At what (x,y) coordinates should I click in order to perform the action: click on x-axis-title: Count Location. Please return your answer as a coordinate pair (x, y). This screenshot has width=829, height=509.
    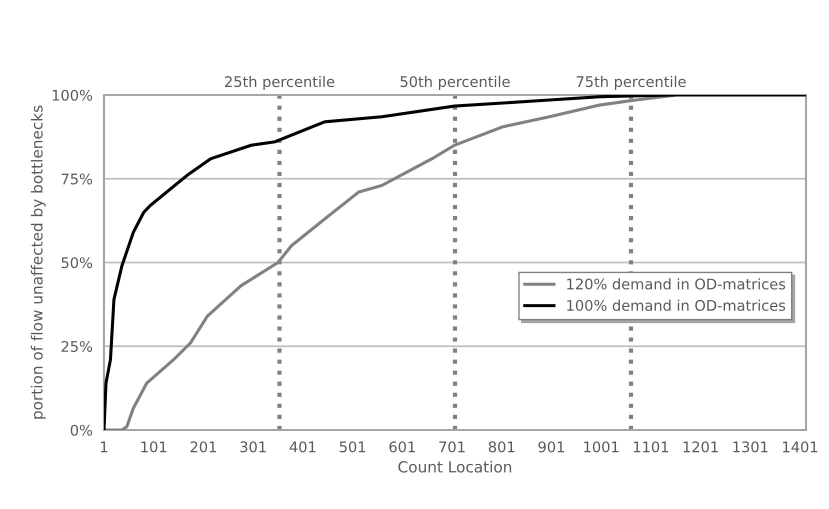
    Looking at the image, I should click on (455, 466).